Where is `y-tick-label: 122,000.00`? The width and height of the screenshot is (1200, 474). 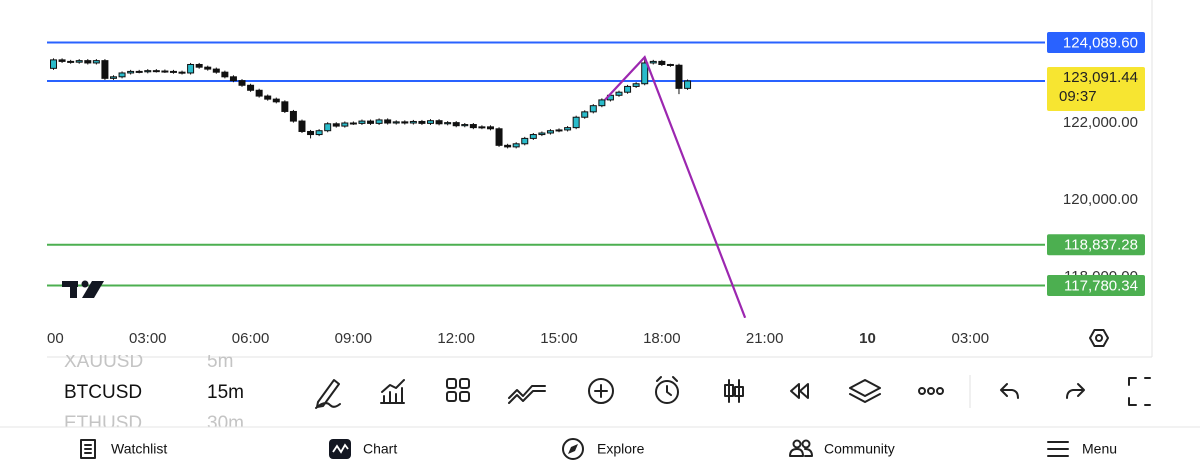 y-tick-label: 122,000.00 is located at coordinates (1100, 122).